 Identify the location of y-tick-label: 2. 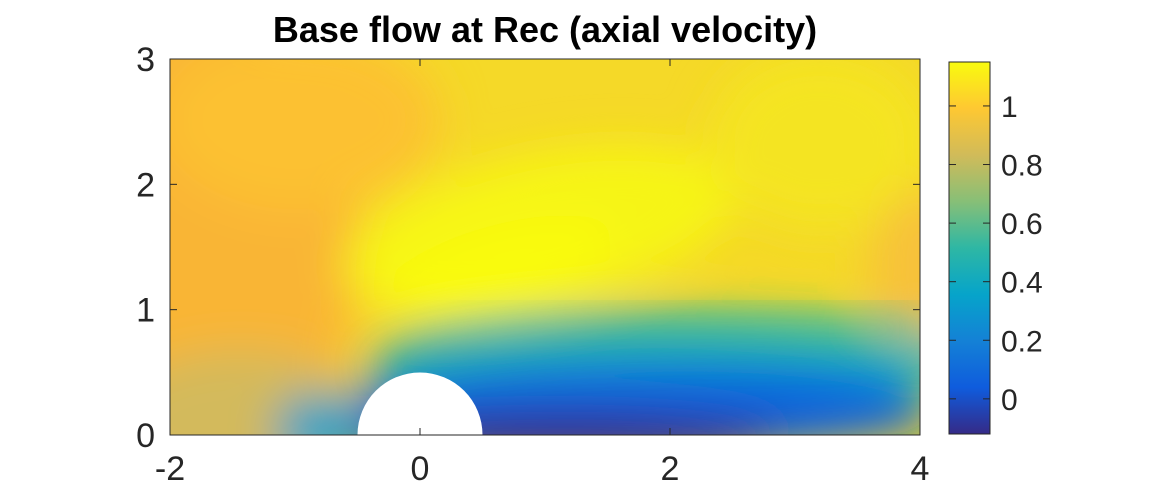
(145, 185).